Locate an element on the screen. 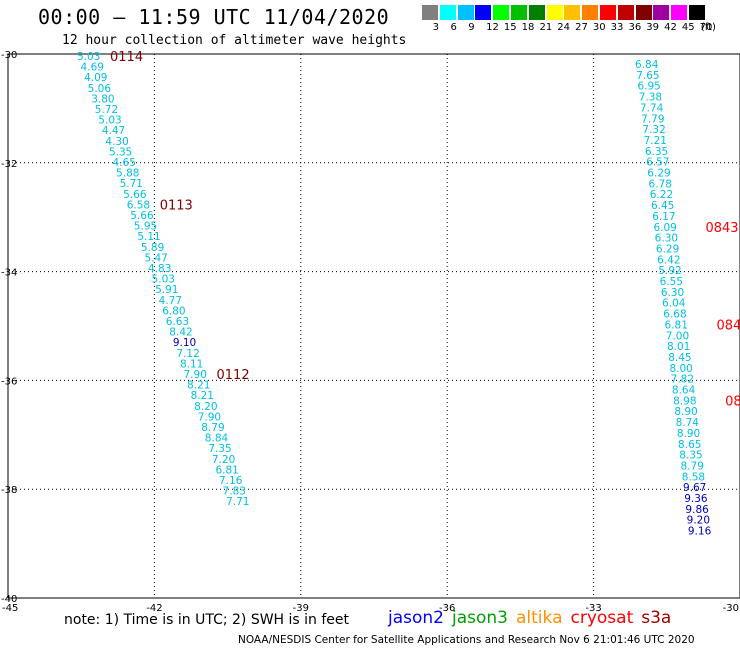  wave-height-value: 7.90 is located at coordinates (209, 417).